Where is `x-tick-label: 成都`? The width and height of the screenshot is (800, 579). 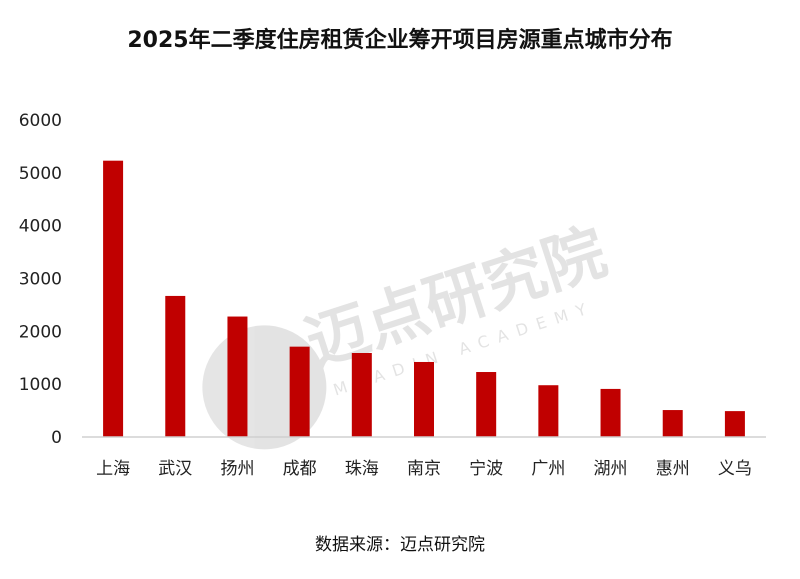 x-tick-label: 成都 is located at coordinates (300, 469).